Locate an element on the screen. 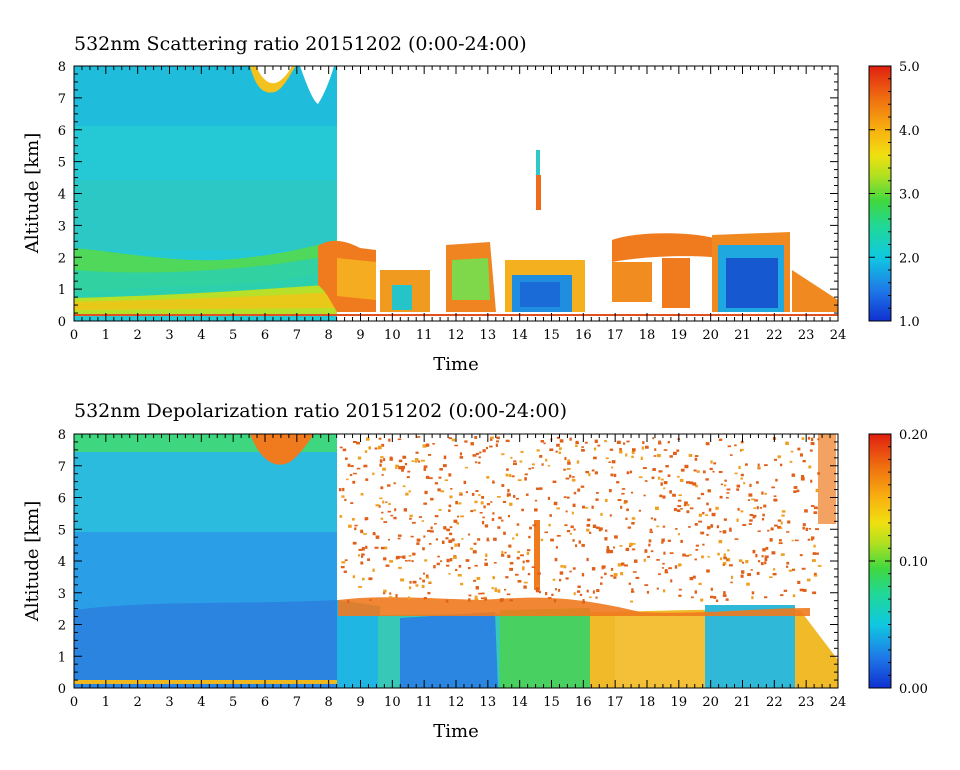 This screenshot has height=770, width=960. x-tick-label: 22 is located at coordinates (774, 335).